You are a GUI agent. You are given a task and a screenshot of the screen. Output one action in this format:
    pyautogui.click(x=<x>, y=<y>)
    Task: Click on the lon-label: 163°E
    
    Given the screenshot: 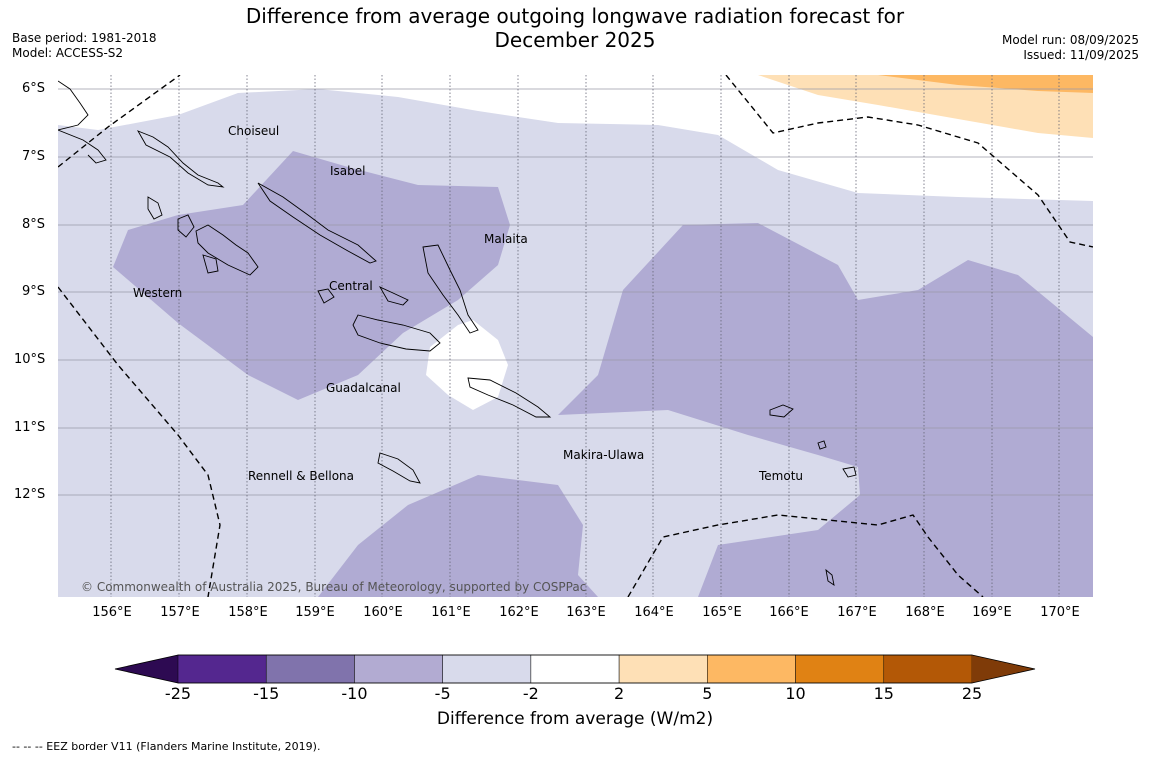 What is the action you would take?
    pyautogui.click(x=586, y=612)
    